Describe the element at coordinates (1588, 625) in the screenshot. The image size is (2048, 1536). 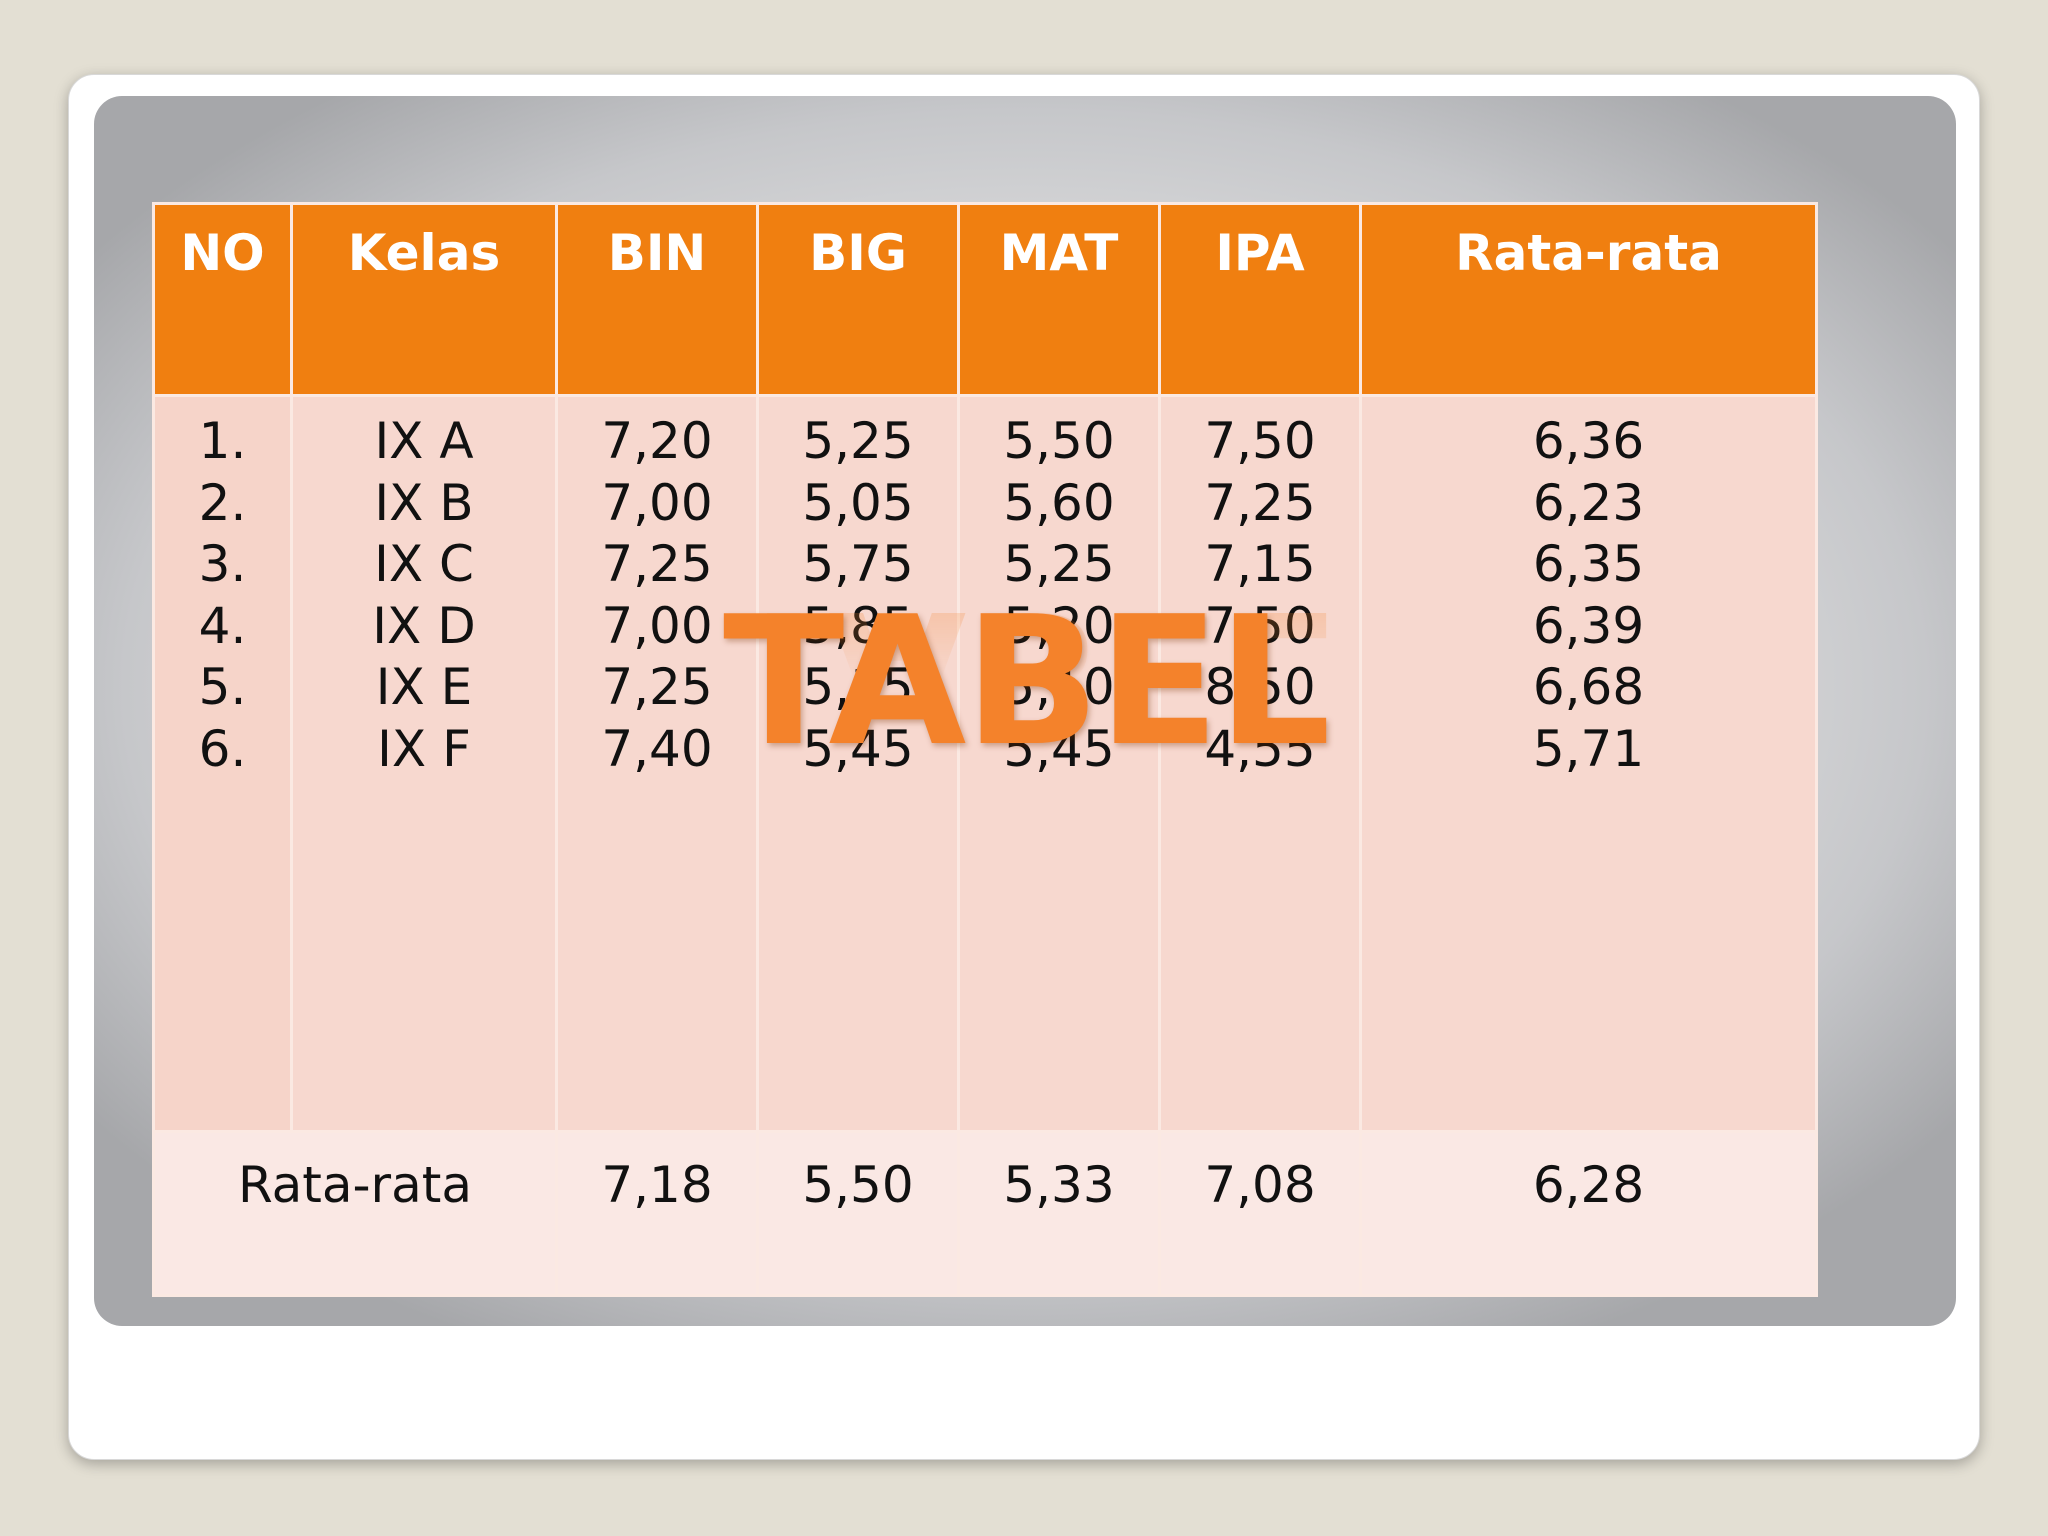
I see `cell-rata-rata: 6,39` at that location.